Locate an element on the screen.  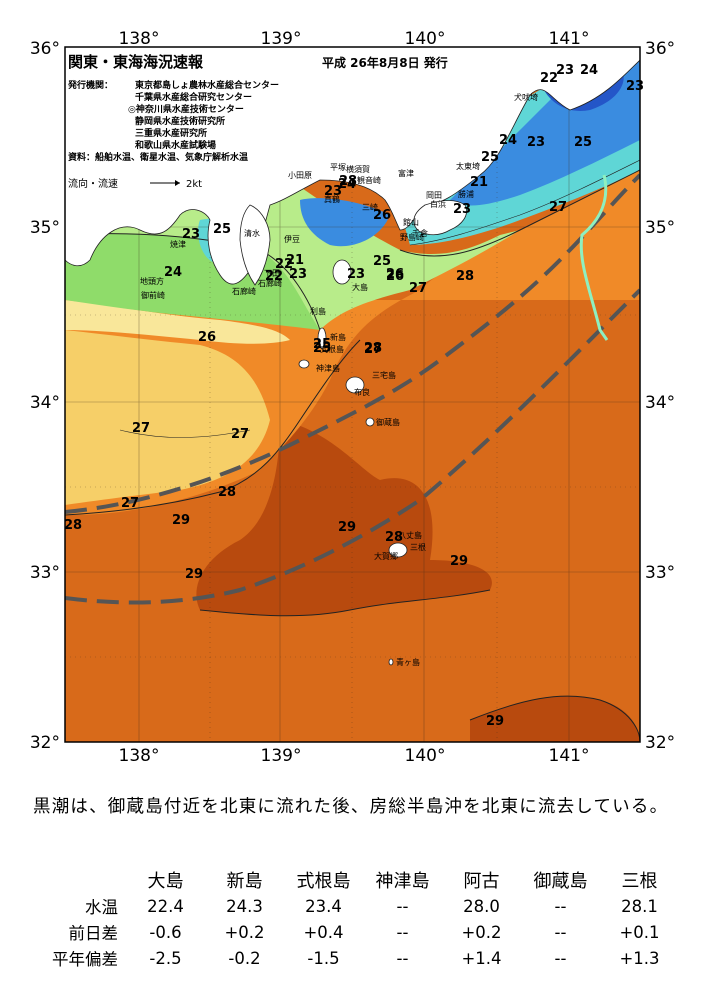
place-label: 館山 is located at coordinates (411, 222).